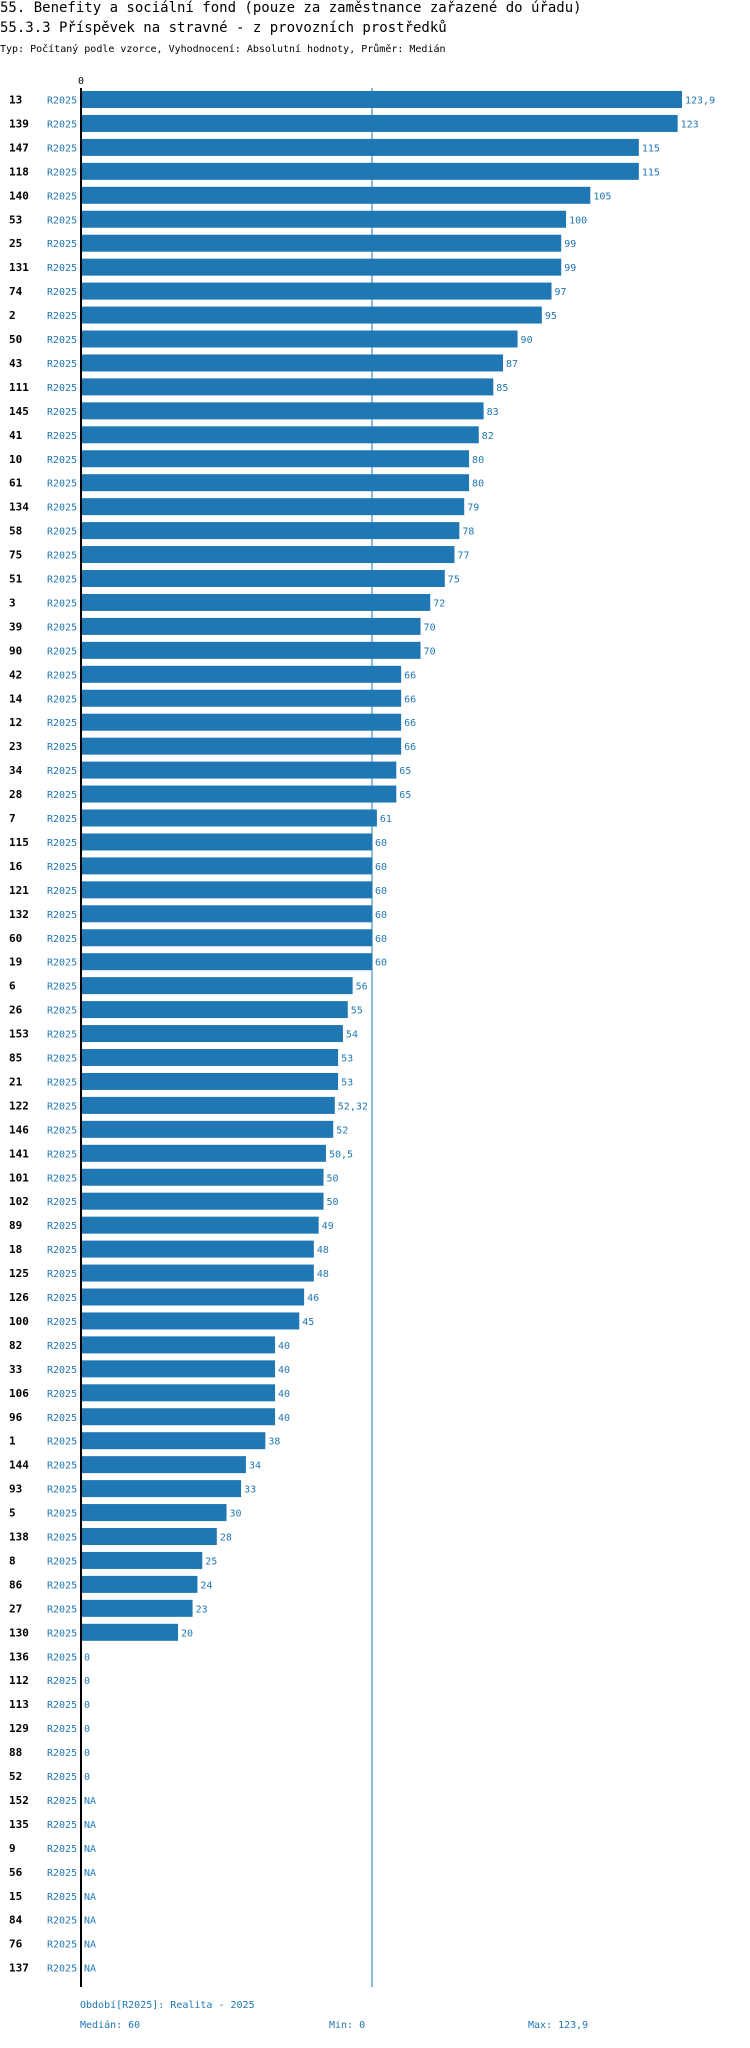 The image size is (750, 2048). What do you see at coordinates (250, 1490) in the screenshot?
I see `data-label: 33` at bounding box center [250, 1490].